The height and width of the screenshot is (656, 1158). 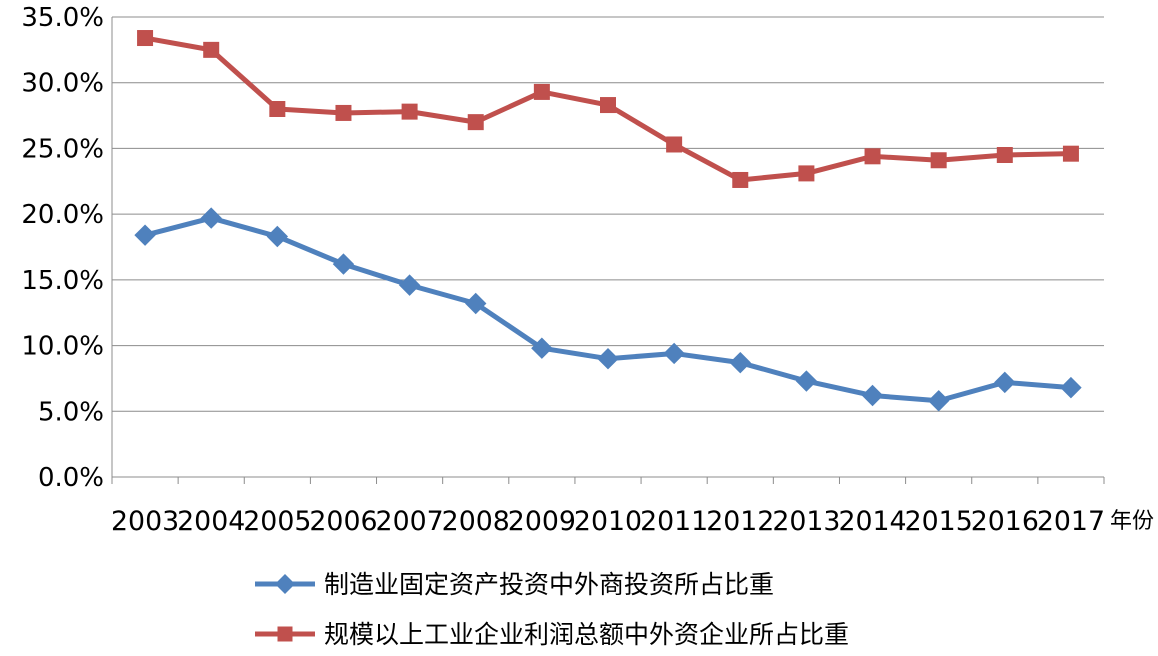 I want to click on y-tick-label: 5.0%, so click(x=71, y=412).